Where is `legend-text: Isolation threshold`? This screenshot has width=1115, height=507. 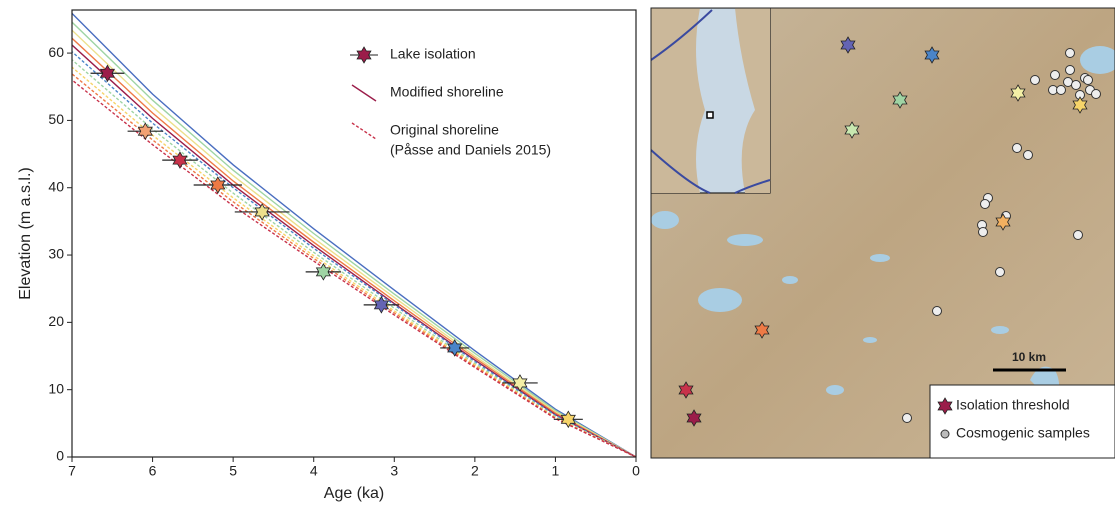 legend-text: Isolation threshold is located at coordinates (1013, 405).